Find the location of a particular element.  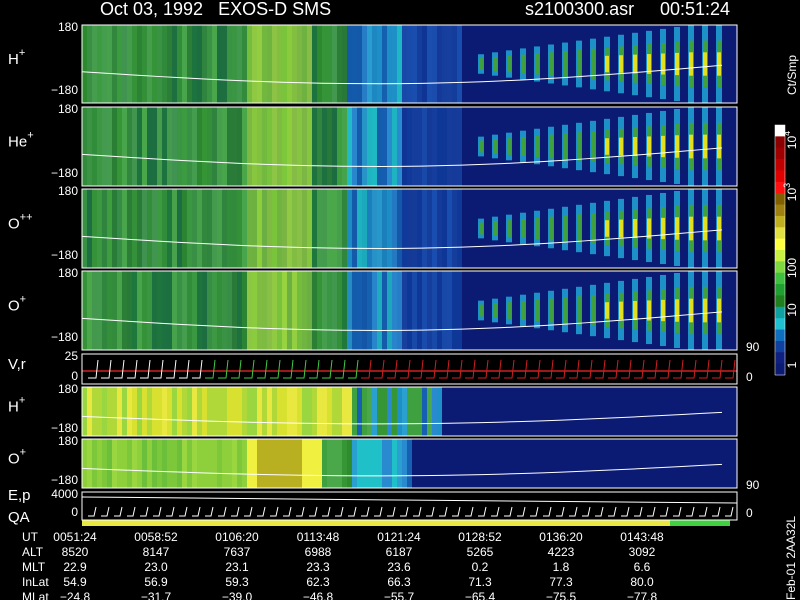

panel-label: O+ is located at coordinates (17, 303).